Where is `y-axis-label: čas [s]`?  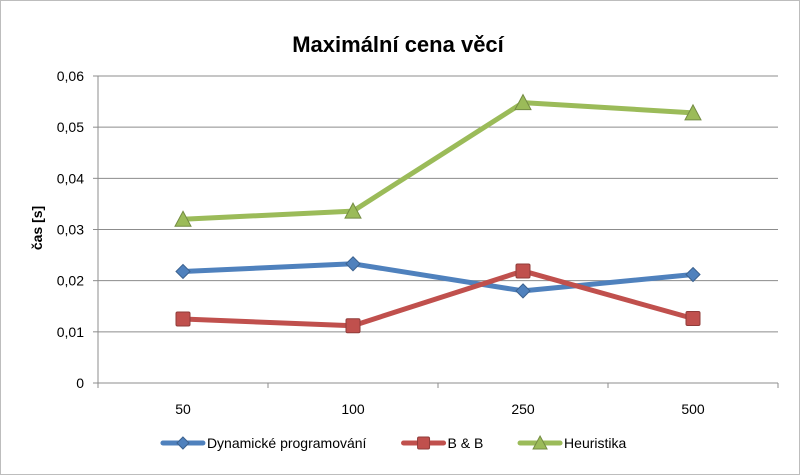
y-axis-label: čas [s] is located at coordinates (37, 228).